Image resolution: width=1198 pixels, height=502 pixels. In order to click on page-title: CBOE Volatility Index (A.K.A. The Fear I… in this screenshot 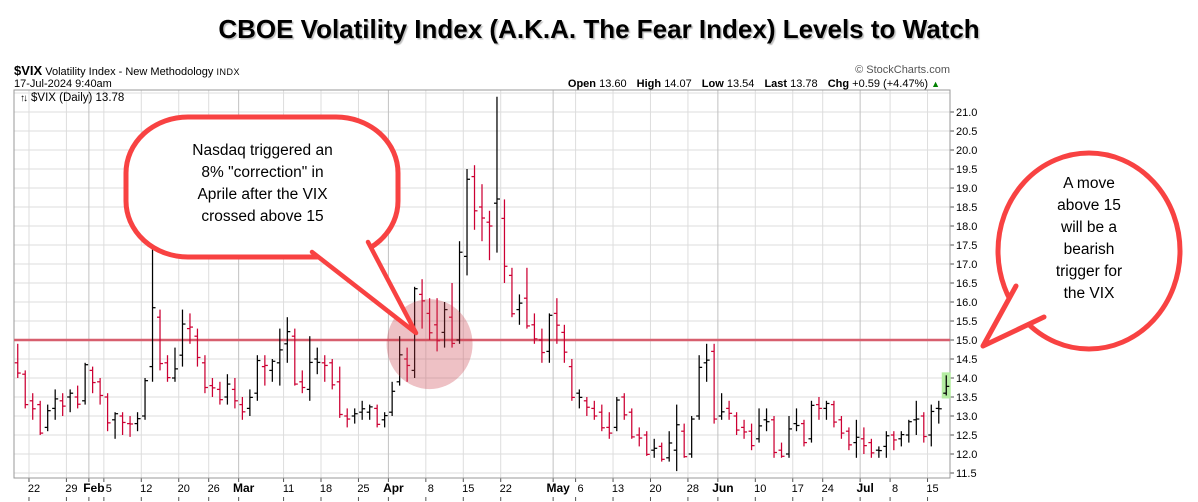, I will do `click(599, 29)`.